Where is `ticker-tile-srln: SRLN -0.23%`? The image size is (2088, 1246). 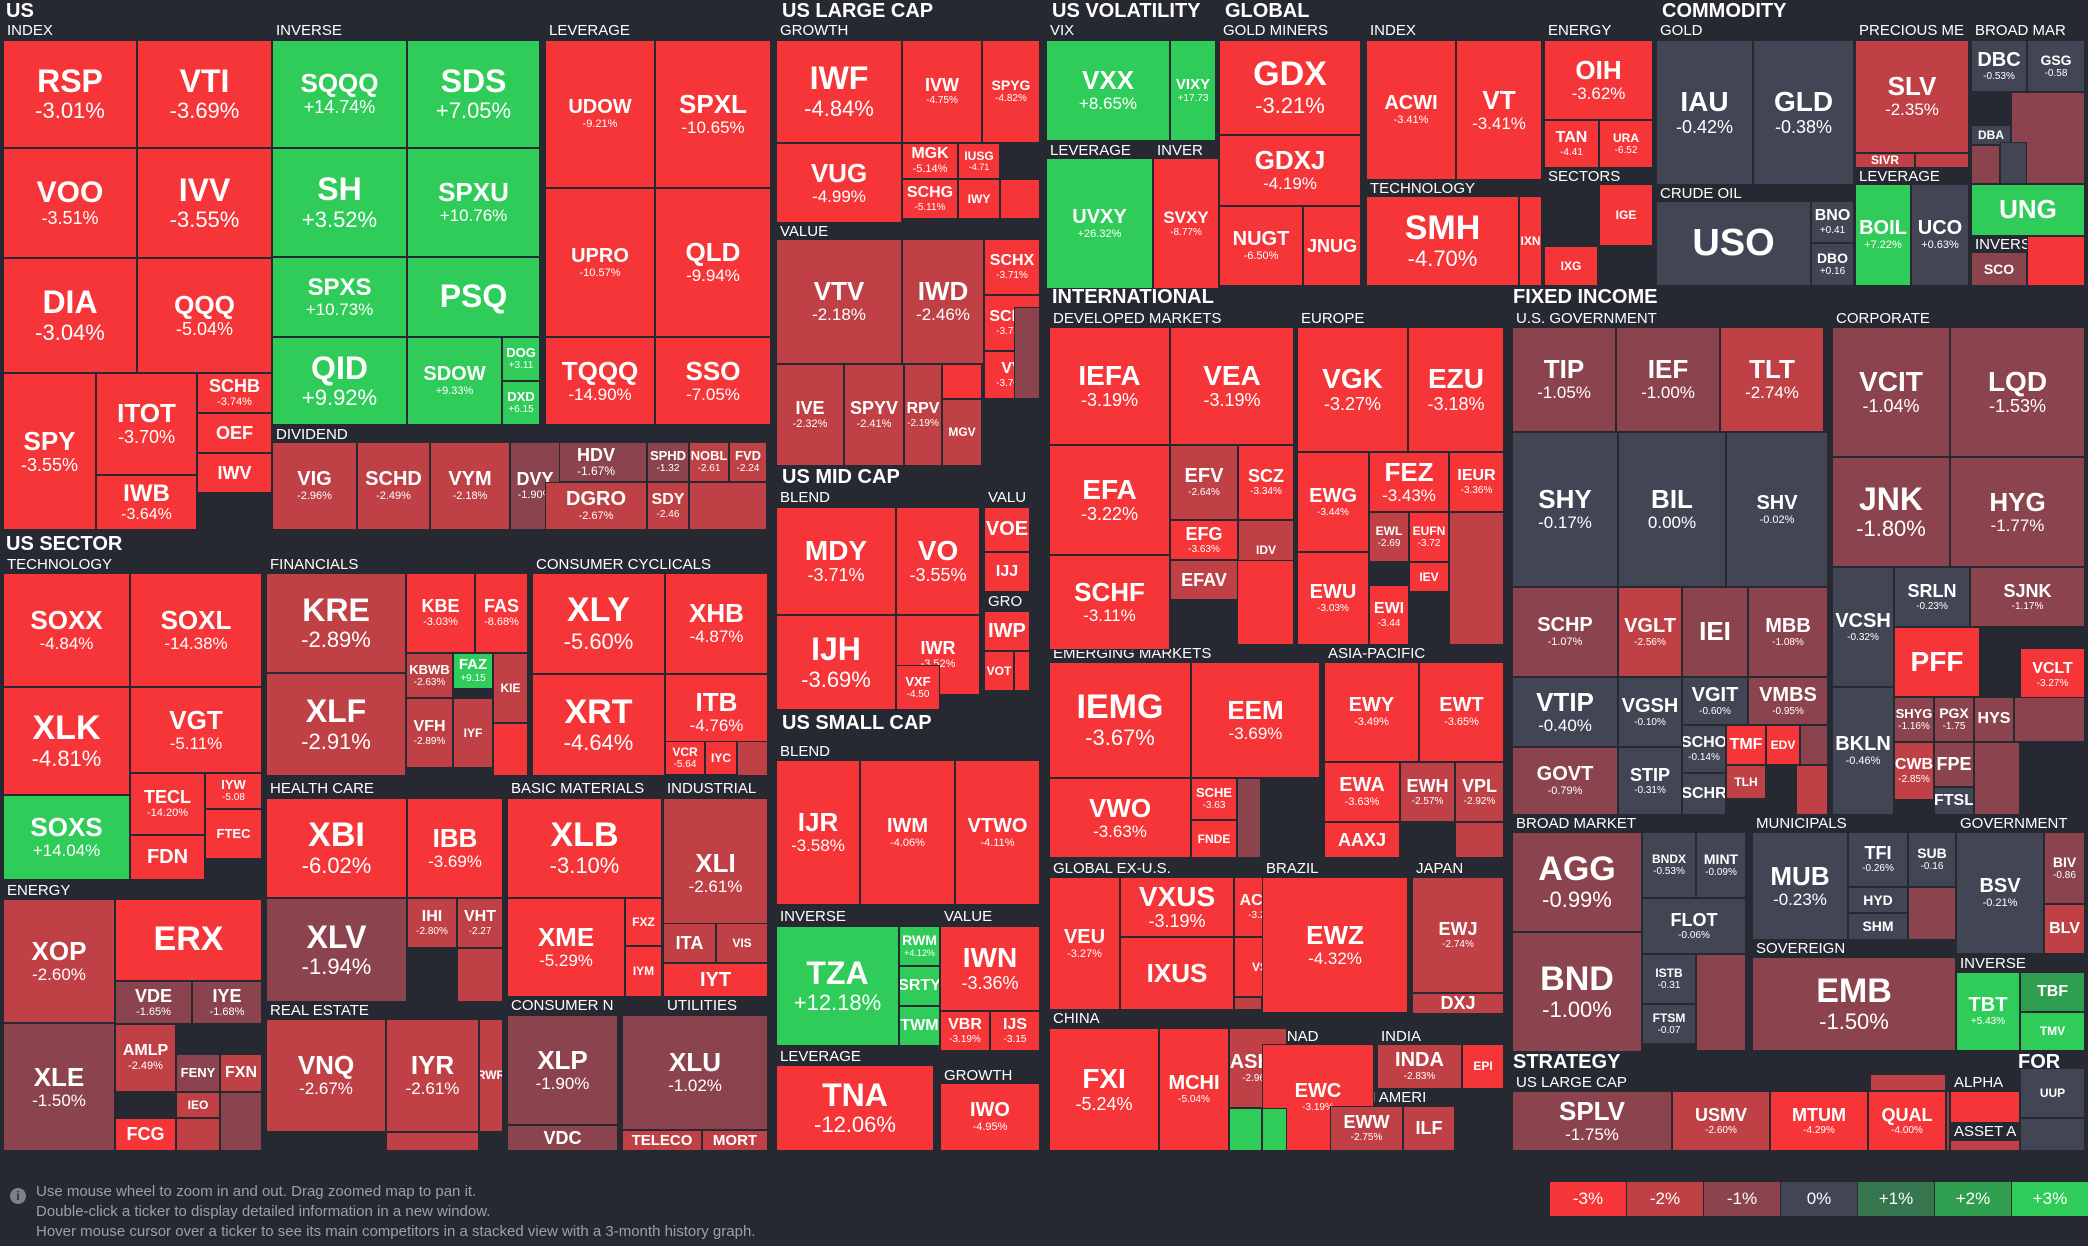
ticker-tile-srln: SRLN -0.23% is located at coordinates (1932, 597).